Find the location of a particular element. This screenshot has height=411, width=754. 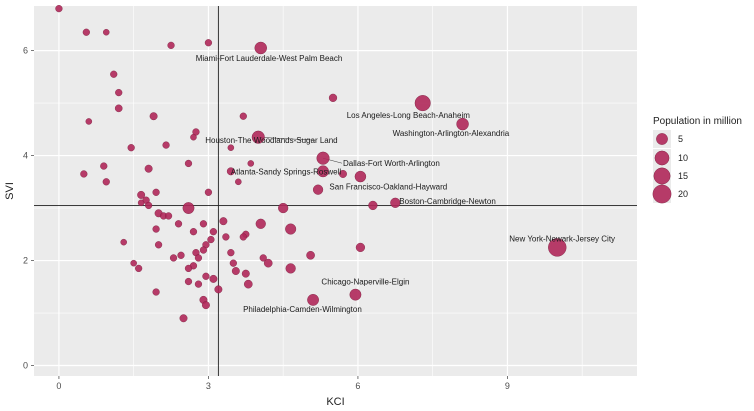

point-label: Houston-The Woodlands-Sugar Land is located at coordinates (271, 140).